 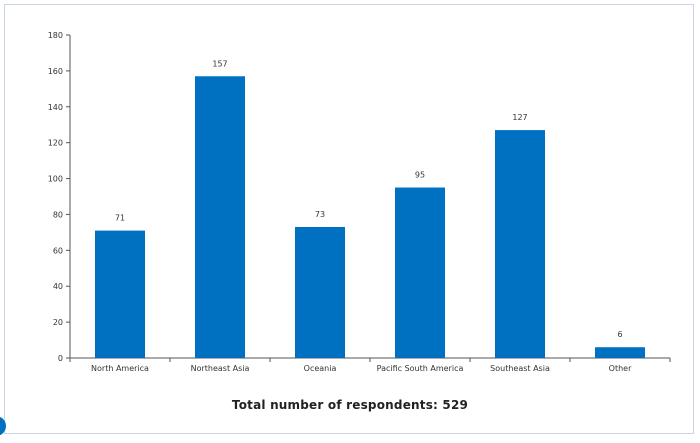 I want to click on x-tick-label: Pacific South America, so click(x=420, y=368).